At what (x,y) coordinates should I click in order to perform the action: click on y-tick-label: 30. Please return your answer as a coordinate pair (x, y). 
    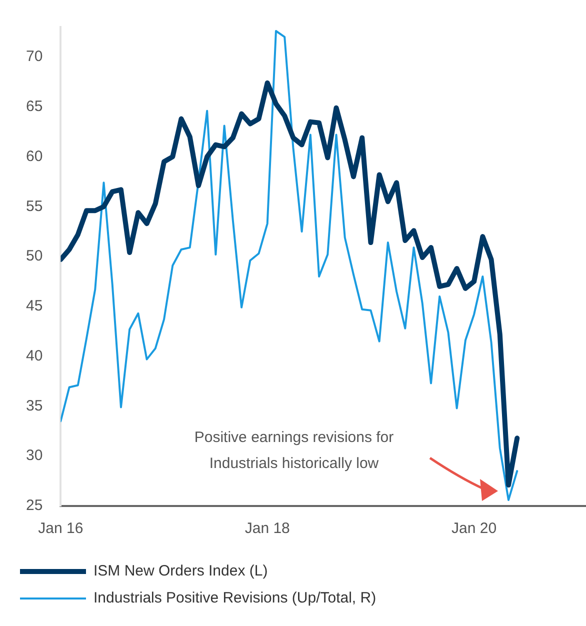
    Looking at the image, I should click on (34, 455).